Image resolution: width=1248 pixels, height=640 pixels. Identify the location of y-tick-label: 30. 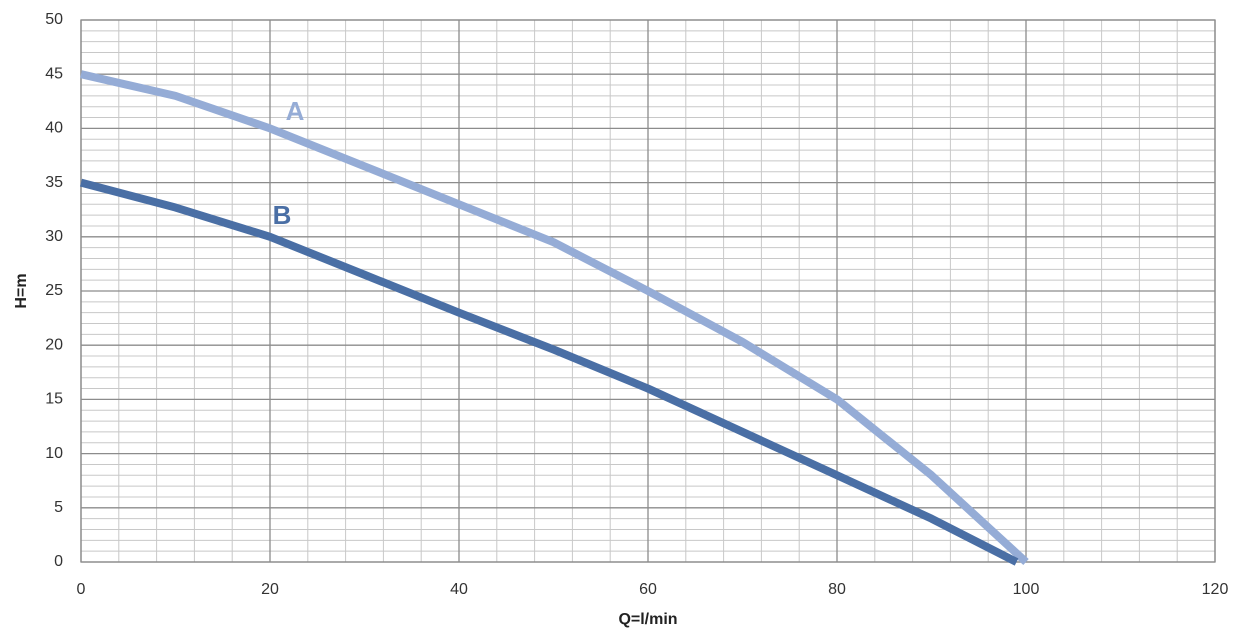
(54, 236).